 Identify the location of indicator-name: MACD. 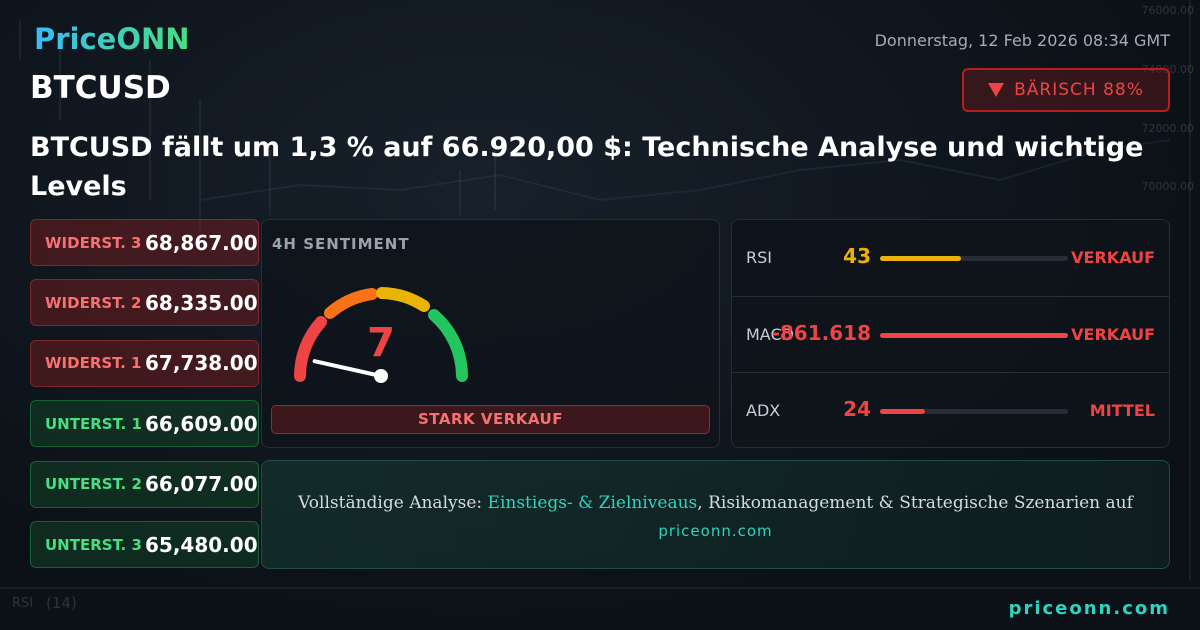
(770, 334).